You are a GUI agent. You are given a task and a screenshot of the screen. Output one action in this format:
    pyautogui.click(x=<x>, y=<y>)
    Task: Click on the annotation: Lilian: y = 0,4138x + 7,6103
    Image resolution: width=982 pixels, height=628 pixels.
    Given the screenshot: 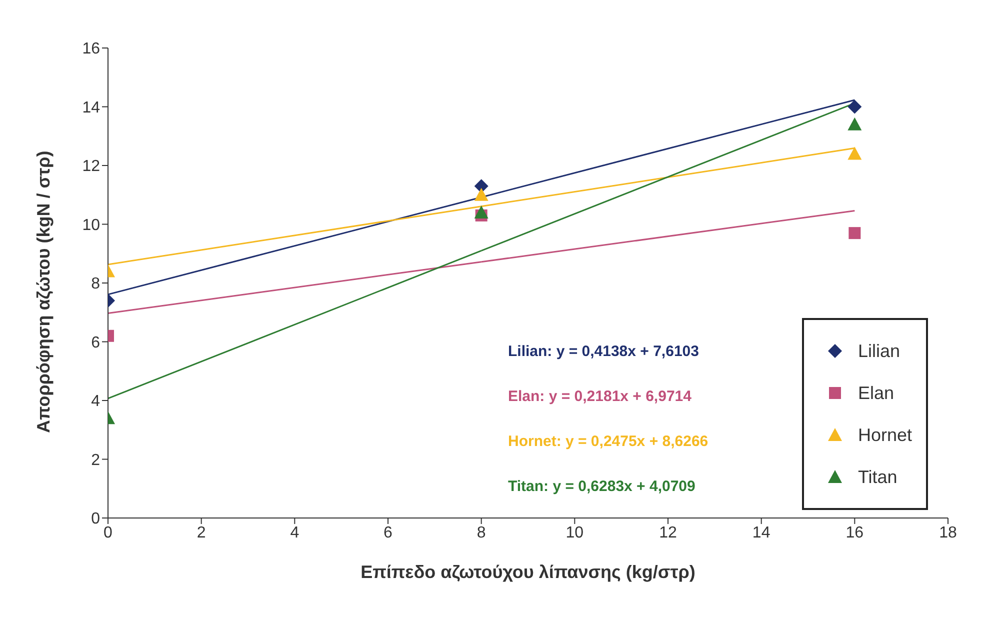 What is the action you would take?
    pyautogui.click(x=603, y=351)
    